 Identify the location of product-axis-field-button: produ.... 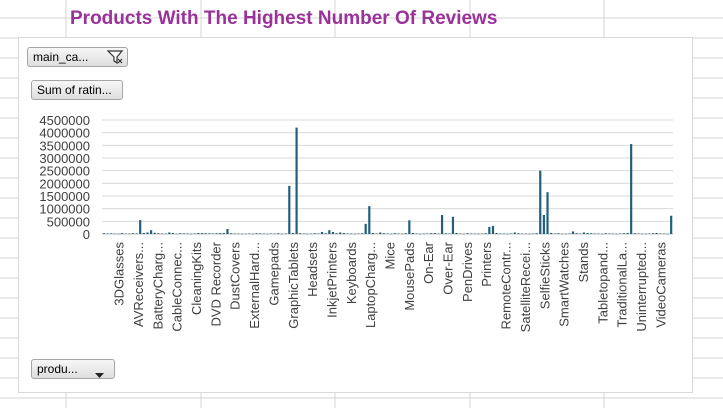
(73, 369).